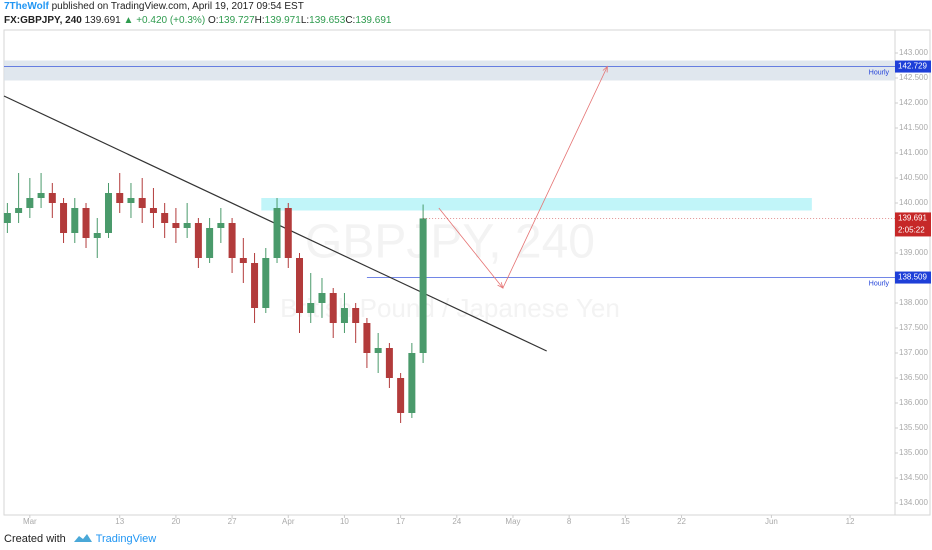 The width and height of the screenshot is (932, 550). I want to click on y-tick-label: 137.000, so click(913, 352).